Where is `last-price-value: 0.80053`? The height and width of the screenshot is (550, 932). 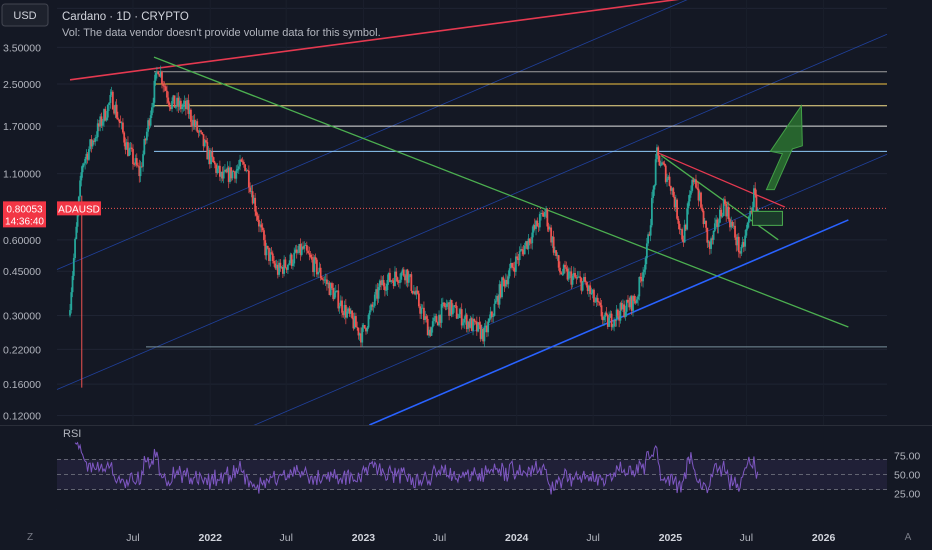
last-price-value: 0.80053 is located at coordinates (24, 209).